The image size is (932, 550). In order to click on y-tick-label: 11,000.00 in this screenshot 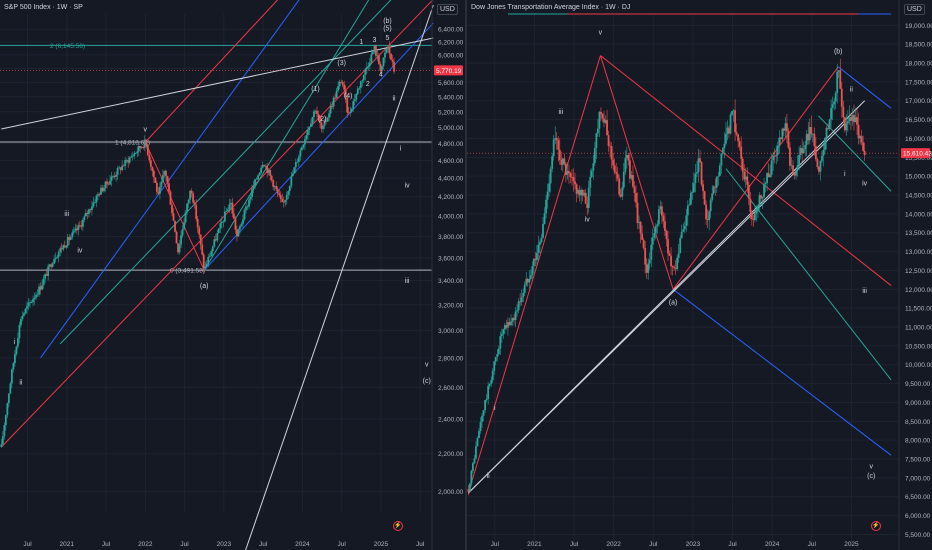, I will do `click(918, 328)`.